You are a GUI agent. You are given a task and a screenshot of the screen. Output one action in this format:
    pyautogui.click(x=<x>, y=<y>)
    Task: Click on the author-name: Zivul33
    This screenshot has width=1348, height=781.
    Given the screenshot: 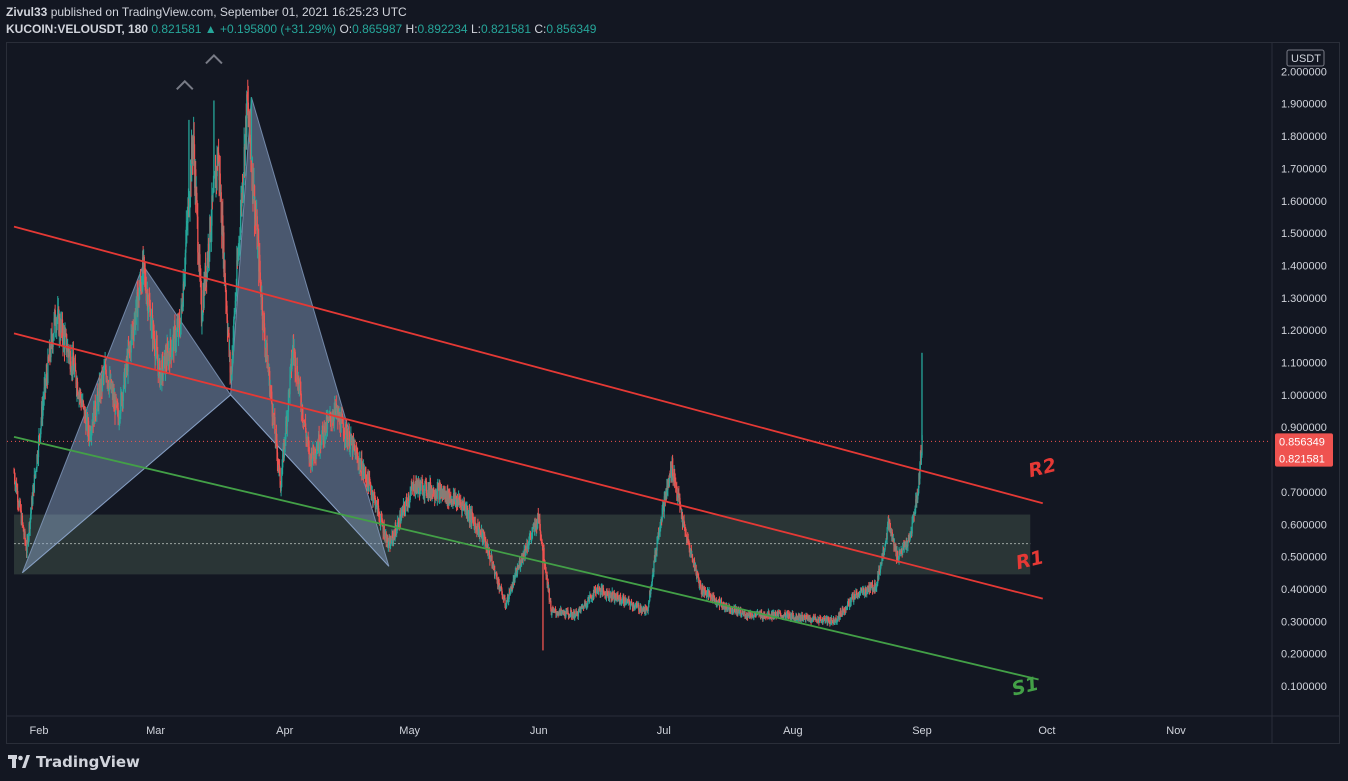 What is the action you would take?
    pyautogui.click(x=27, y=12)
    